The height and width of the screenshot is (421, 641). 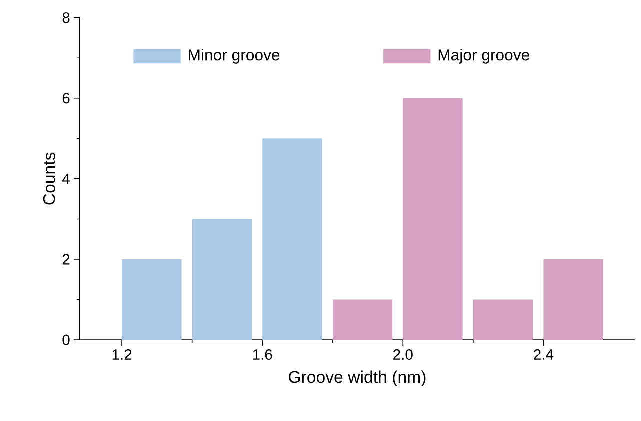 What do you see at coordinates (234, 56) in the screenshot?
I see `legend-label: Minor groove` at bounding box center [234, 56].